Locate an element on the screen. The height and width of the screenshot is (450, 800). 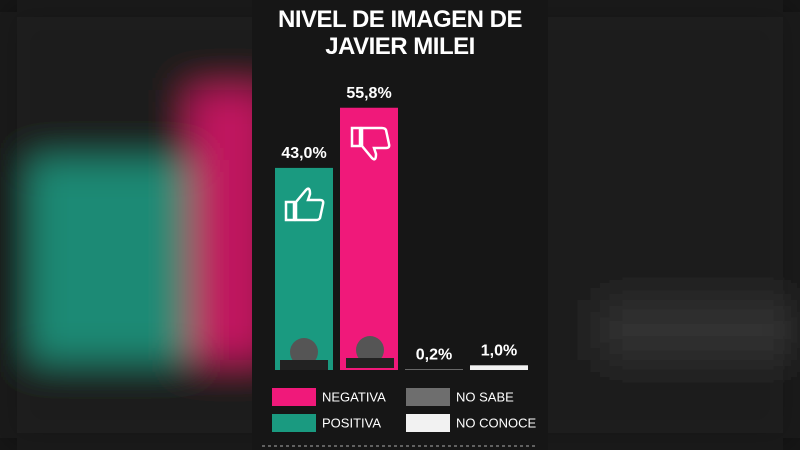
legend-label: NEGATIVA is located at coordinates (354, 396).